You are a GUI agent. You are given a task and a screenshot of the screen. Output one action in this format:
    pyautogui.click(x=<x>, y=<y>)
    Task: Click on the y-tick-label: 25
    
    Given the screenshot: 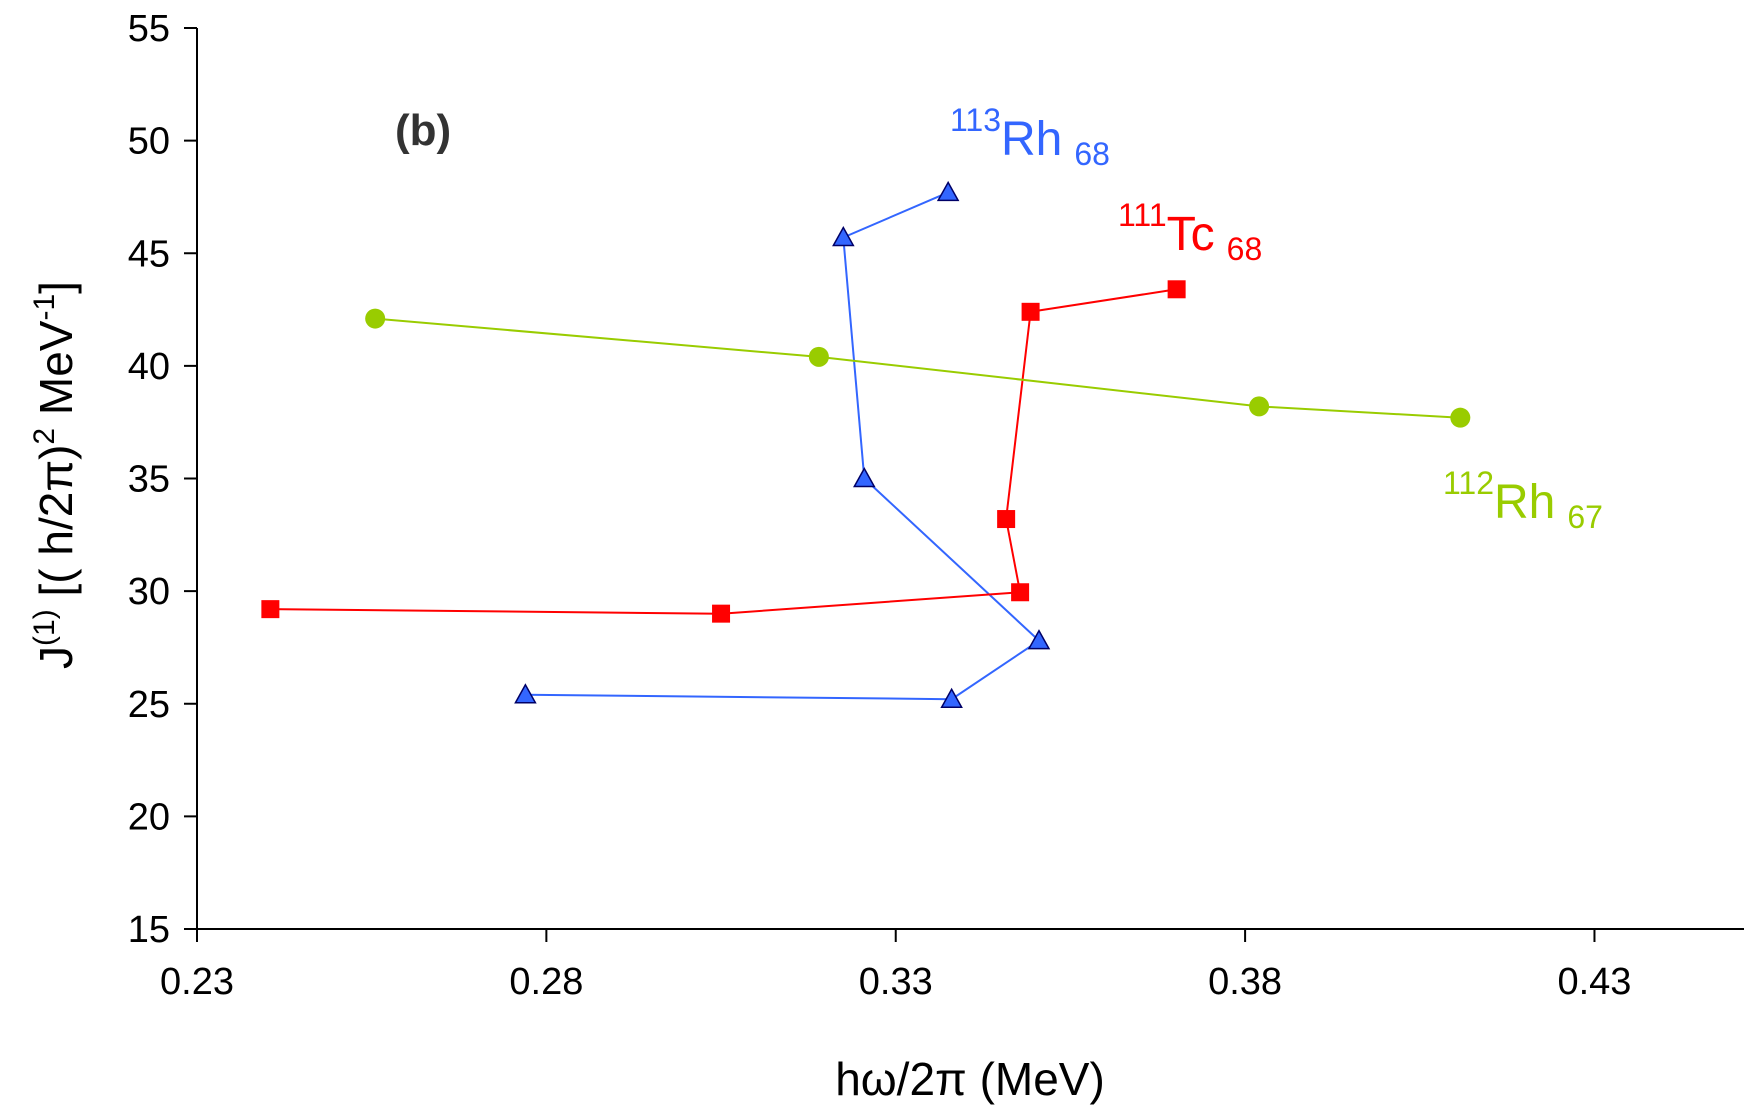 What is the action you would take?
    pyautogui.click(x=149, y=705)
    